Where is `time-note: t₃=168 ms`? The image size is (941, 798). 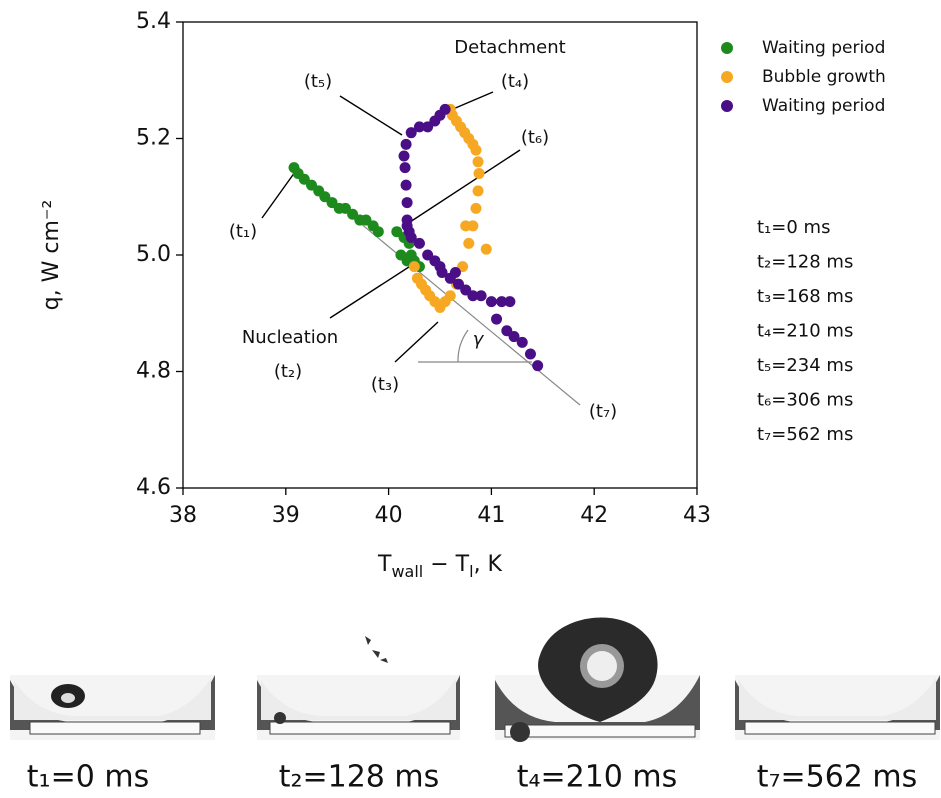 time-note: t₃=168 ms is located at coordinates (805, 296).